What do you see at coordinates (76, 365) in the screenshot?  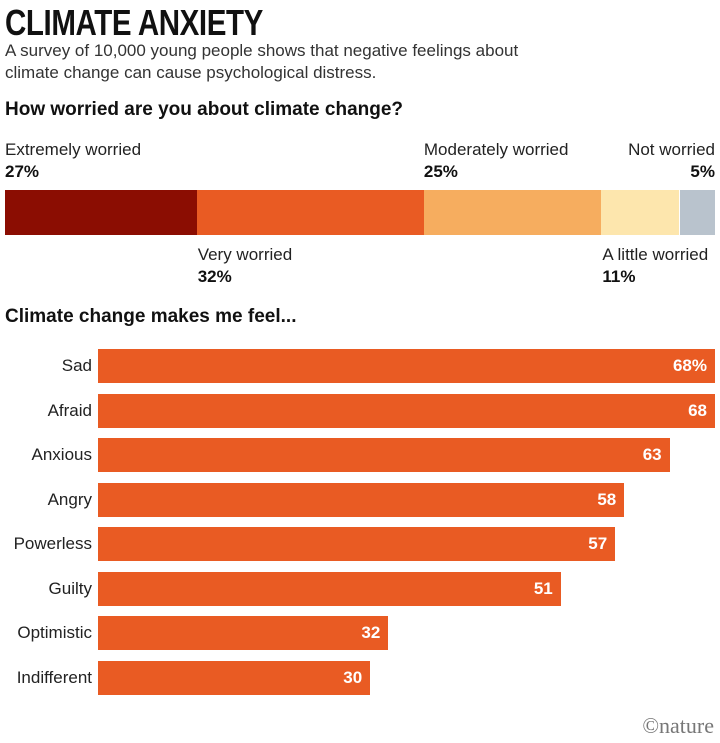 I see `category-label: Sad` at bounding box center [76, 365].